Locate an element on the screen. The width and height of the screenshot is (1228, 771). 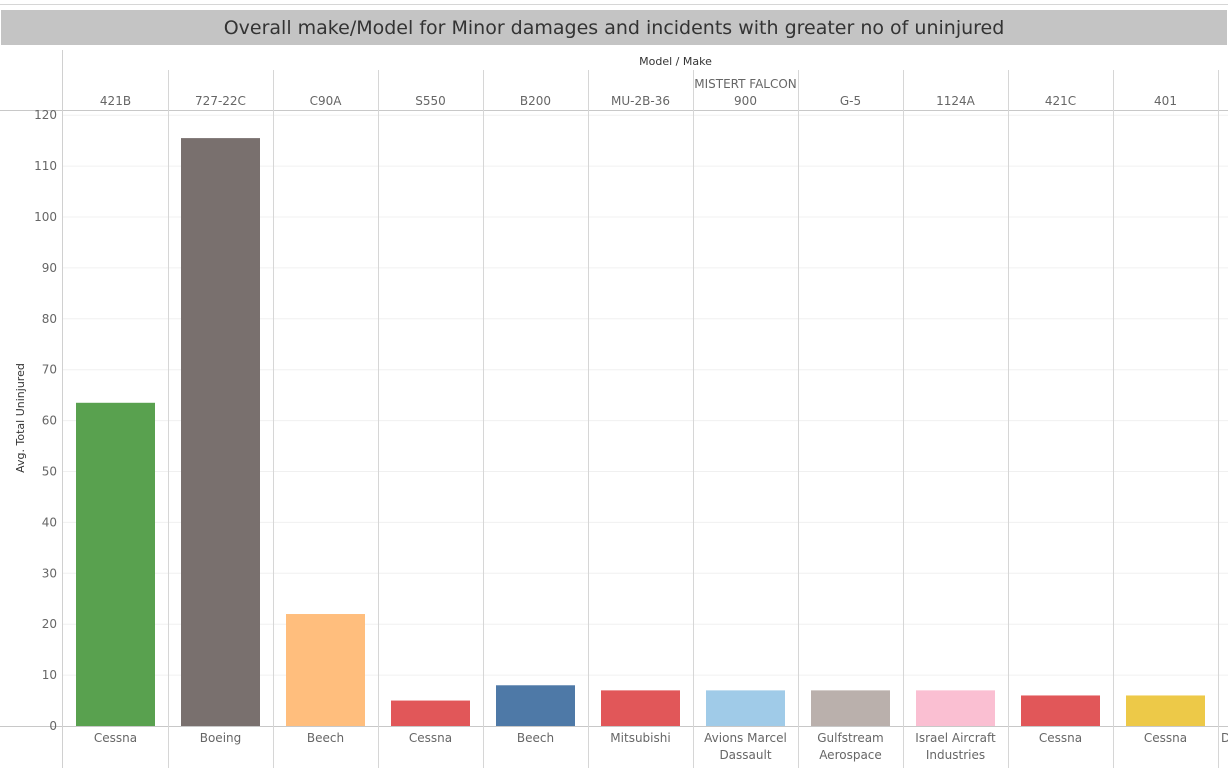
model-label: G-5 is located at coordinates (850, 101).